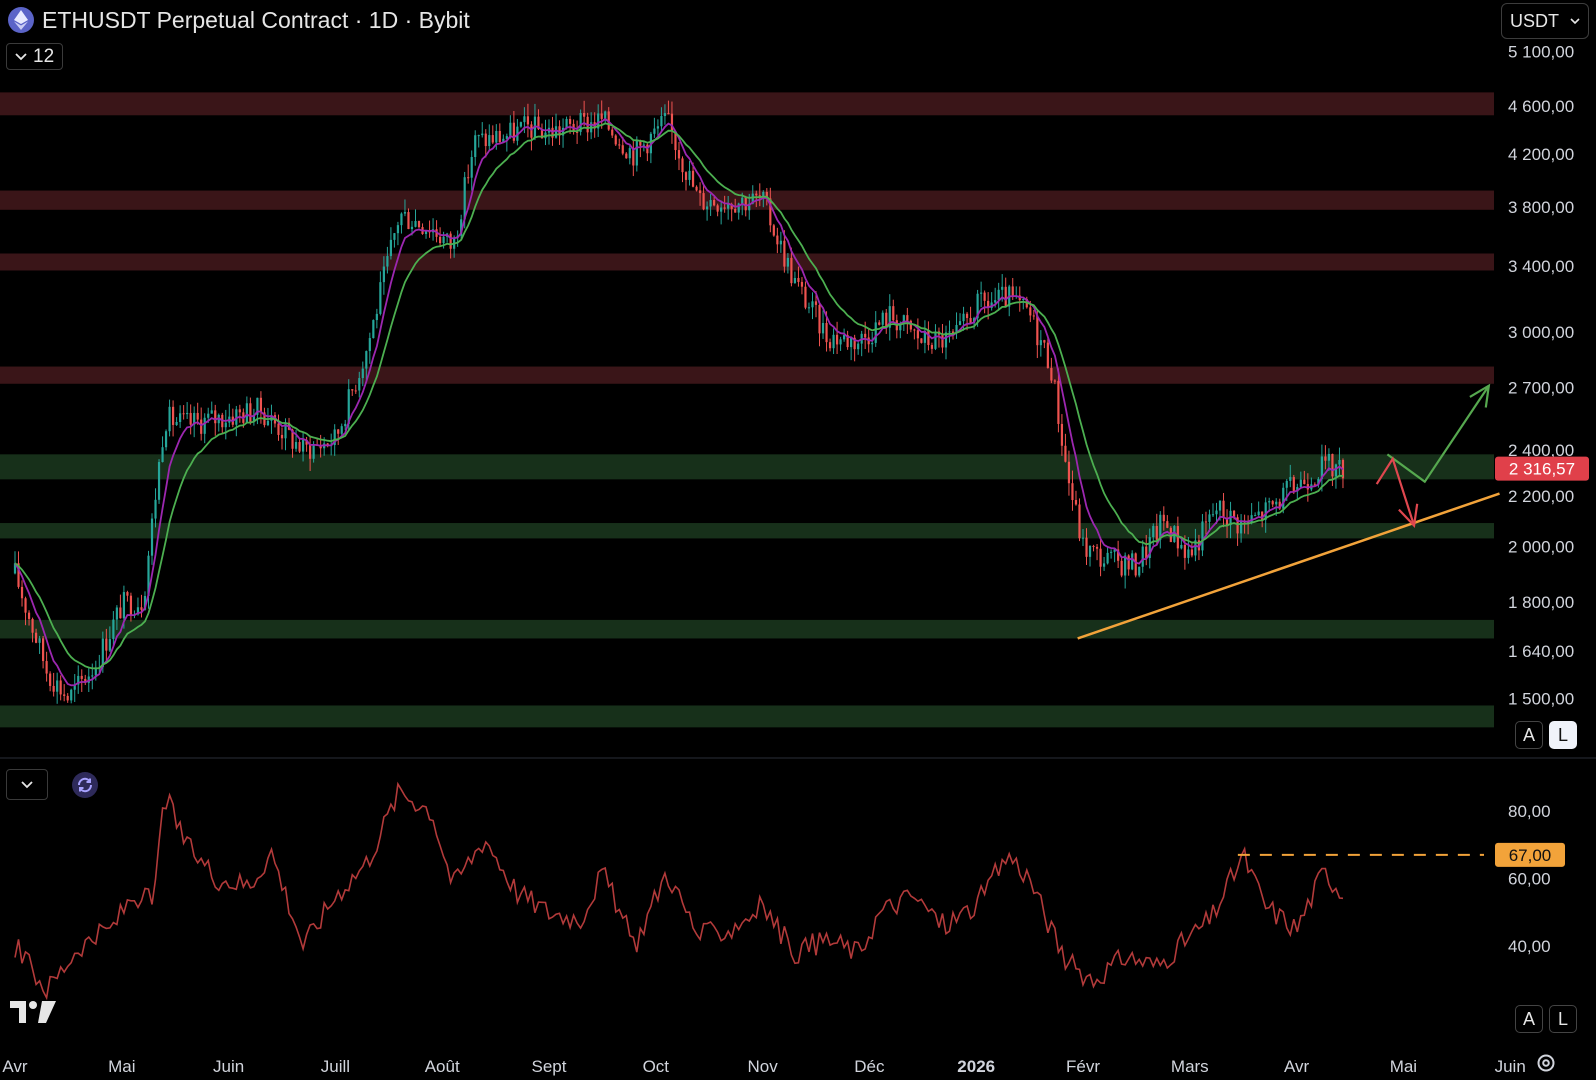  Describe the element at coordinates (85, 785) in the screenshot. I see `sync-icon` at that location.